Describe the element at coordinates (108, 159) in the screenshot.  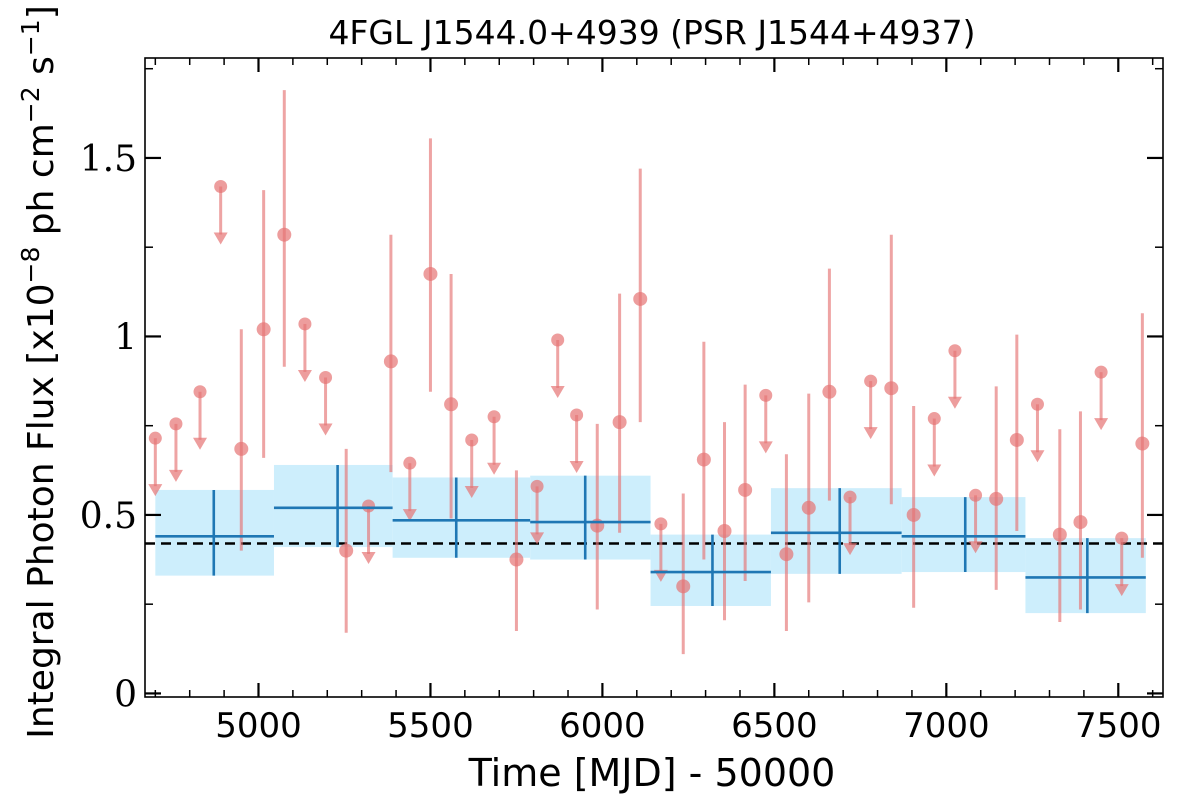
I see `y-tick-label-3: 1.5` at that location.